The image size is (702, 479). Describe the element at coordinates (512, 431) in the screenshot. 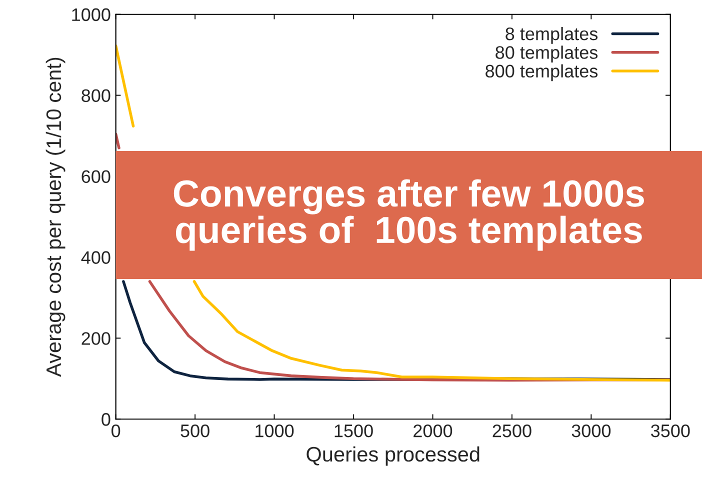

I see `x-tick-label: 2500` at that location.